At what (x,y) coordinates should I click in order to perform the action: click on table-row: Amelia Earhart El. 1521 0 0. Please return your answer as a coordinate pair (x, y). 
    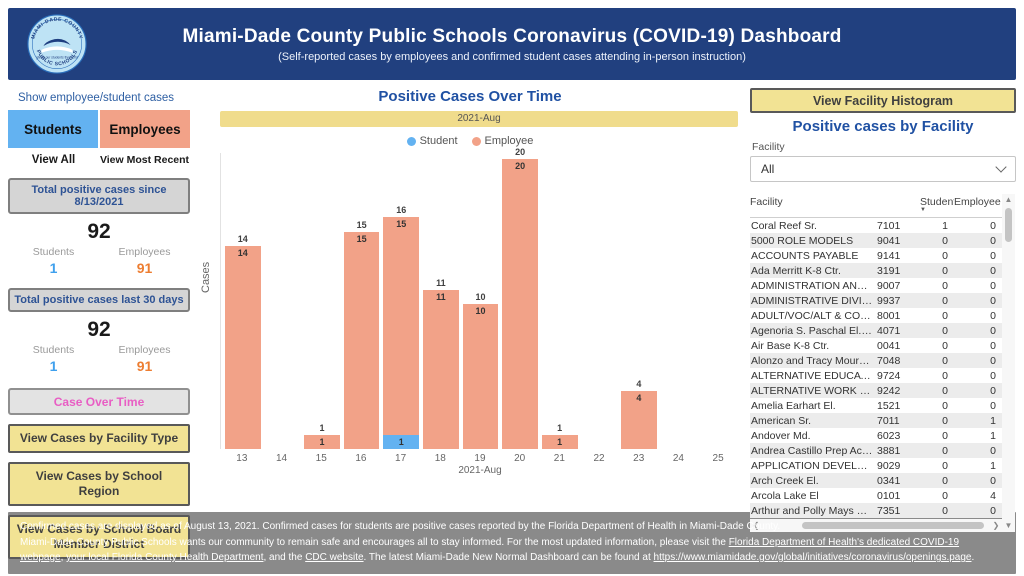
    Looking at the image, I should click on (876, 405).